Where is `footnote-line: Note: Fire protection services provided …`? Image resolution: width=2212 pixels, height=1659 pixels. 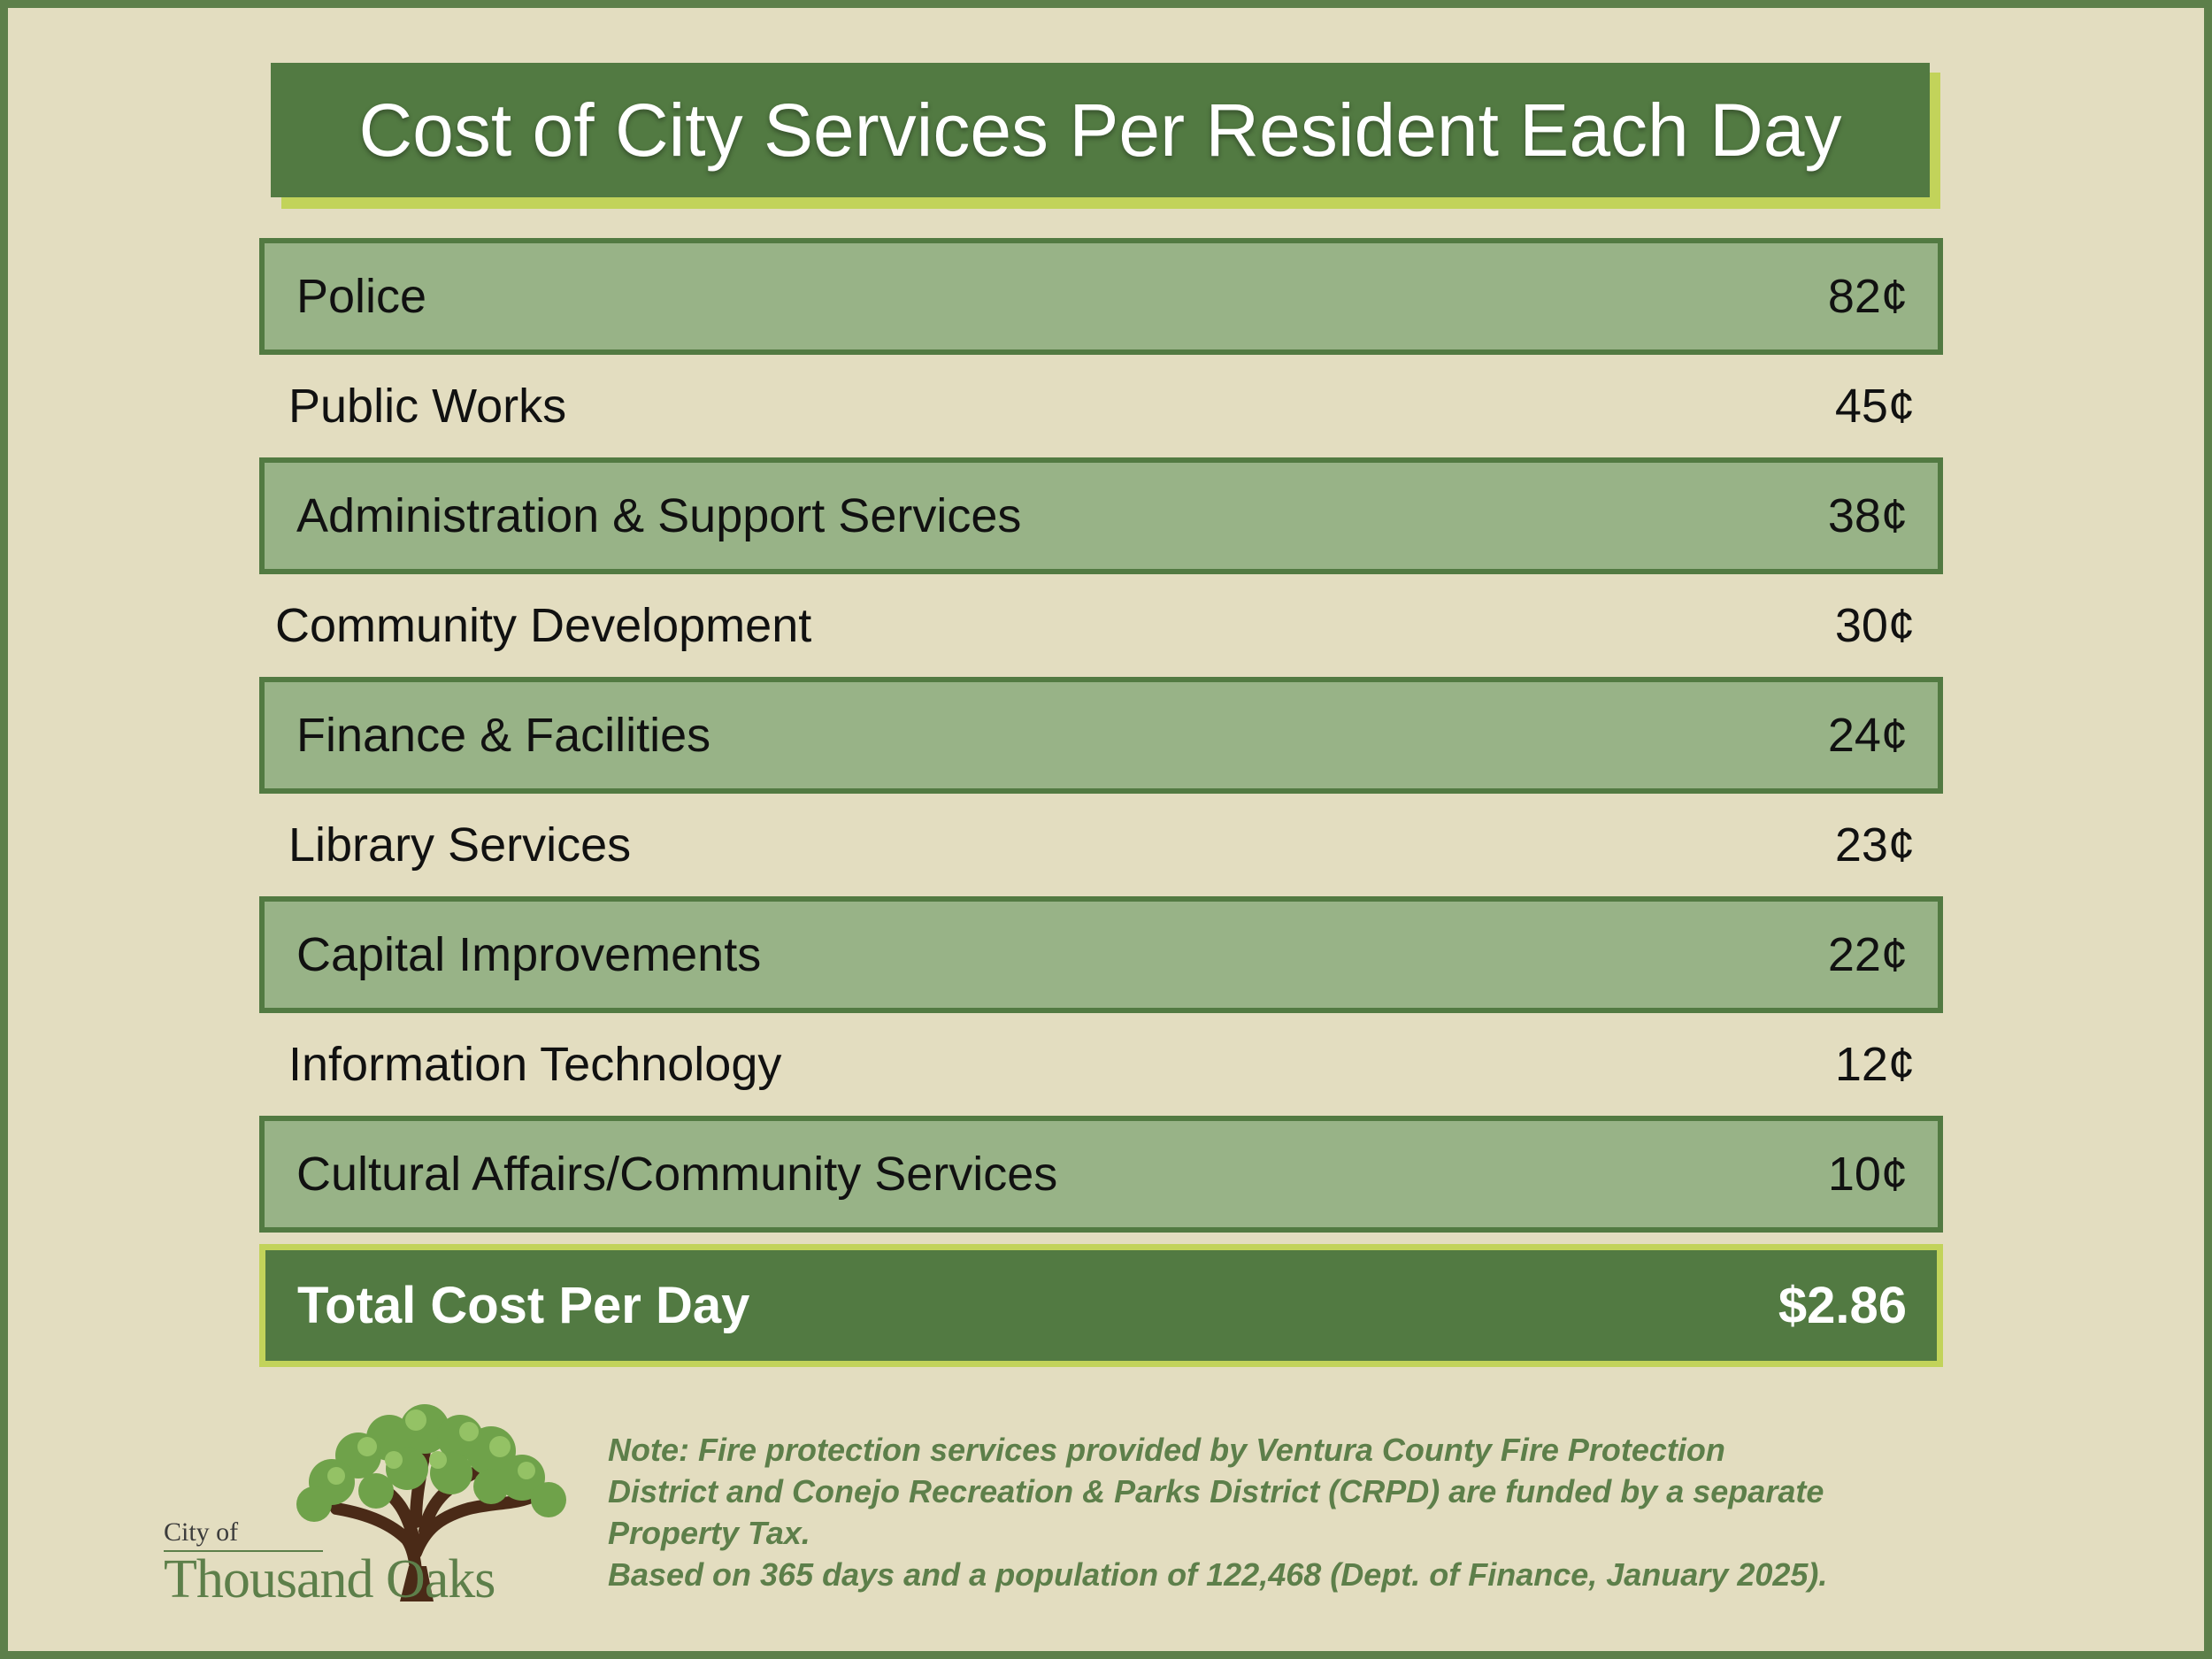
footnote-line: Note: Fire protection services provided … is located at coordinates (1166, 1450).